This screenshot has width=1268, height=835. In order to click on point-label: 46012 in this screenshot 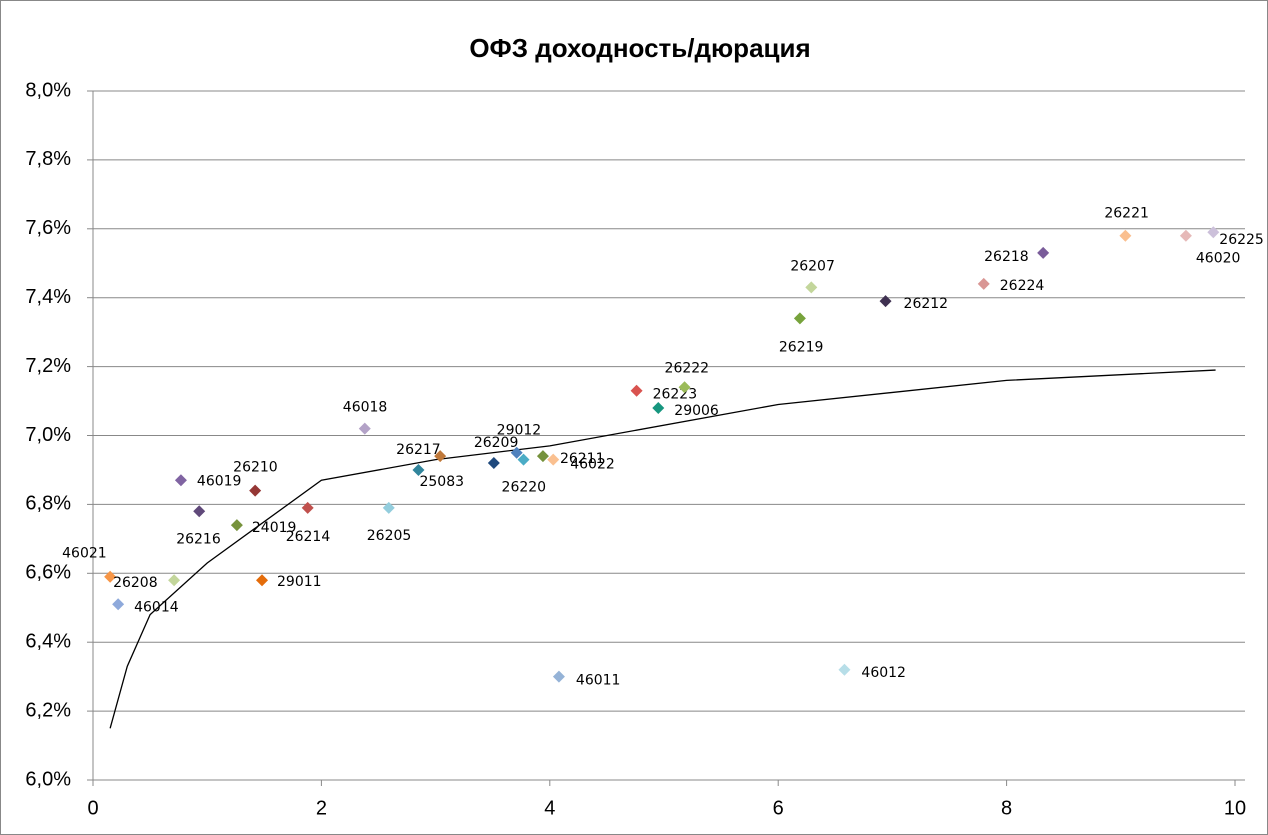, I will do `click(883, 673)`.